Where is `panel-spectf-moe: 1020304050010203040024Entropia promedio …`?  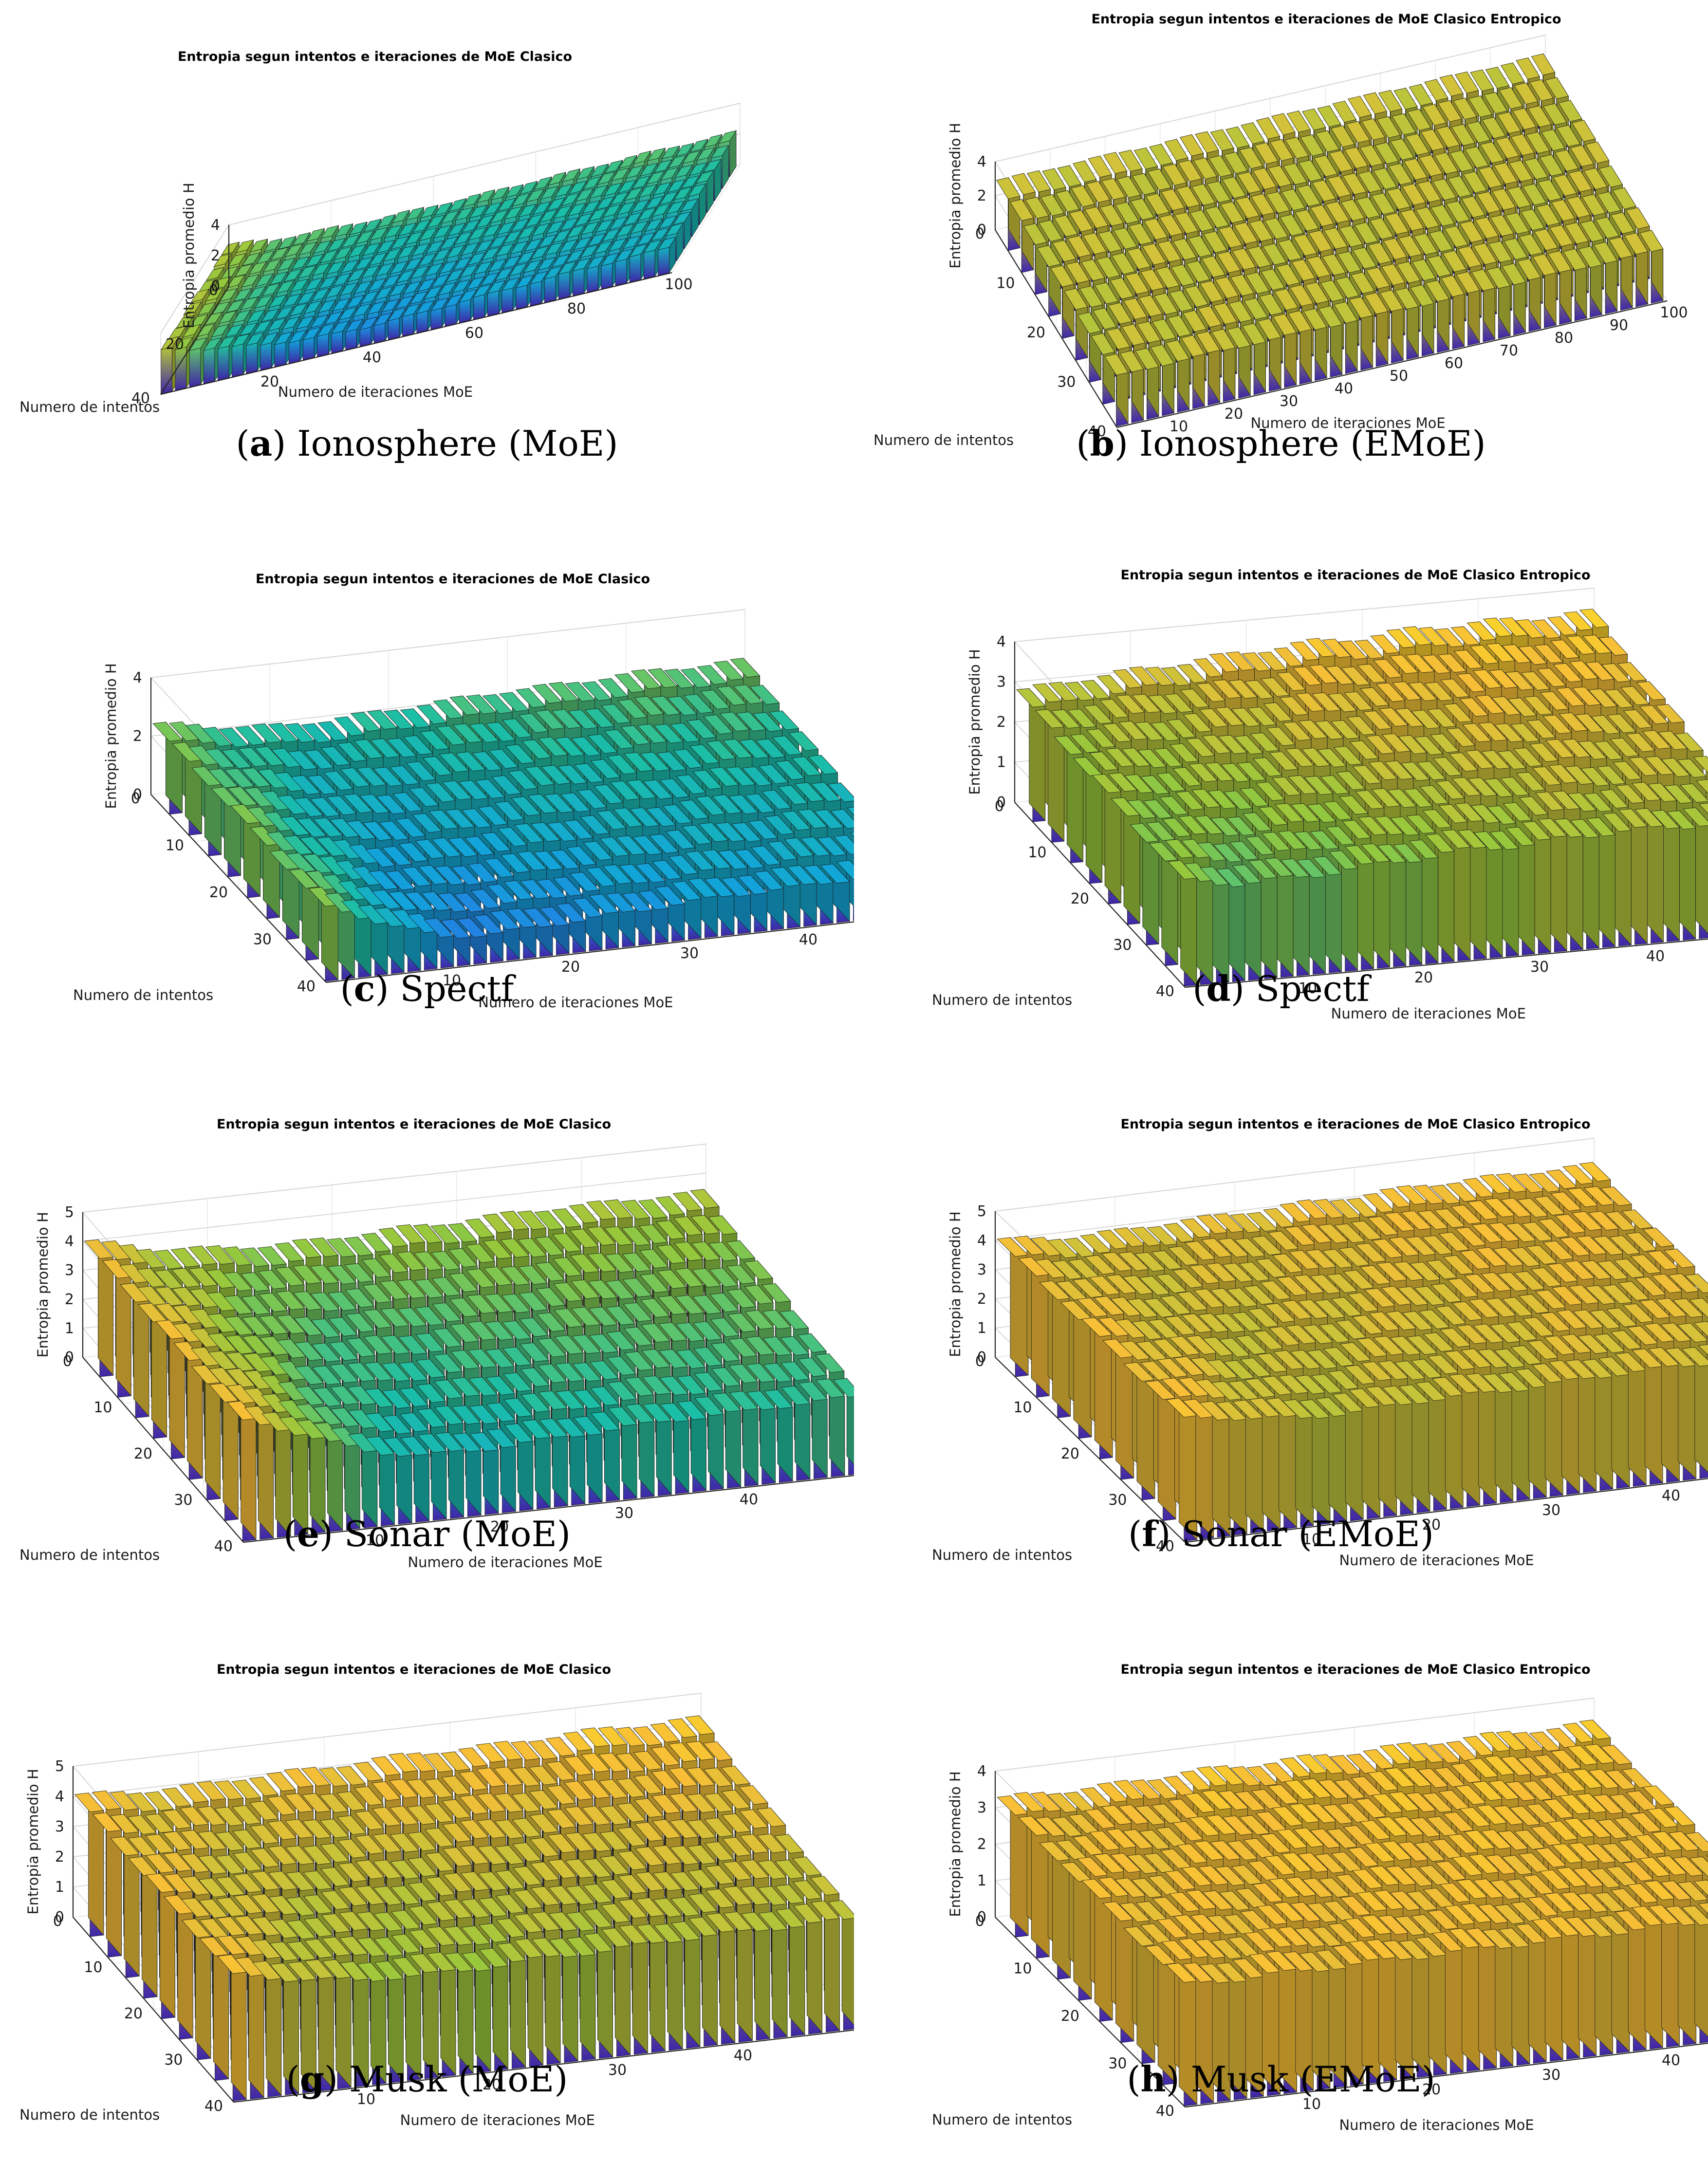
panel-spectf-moe: 1020304050010203040024Entropia promedio … is located at coordinates (427, 817).